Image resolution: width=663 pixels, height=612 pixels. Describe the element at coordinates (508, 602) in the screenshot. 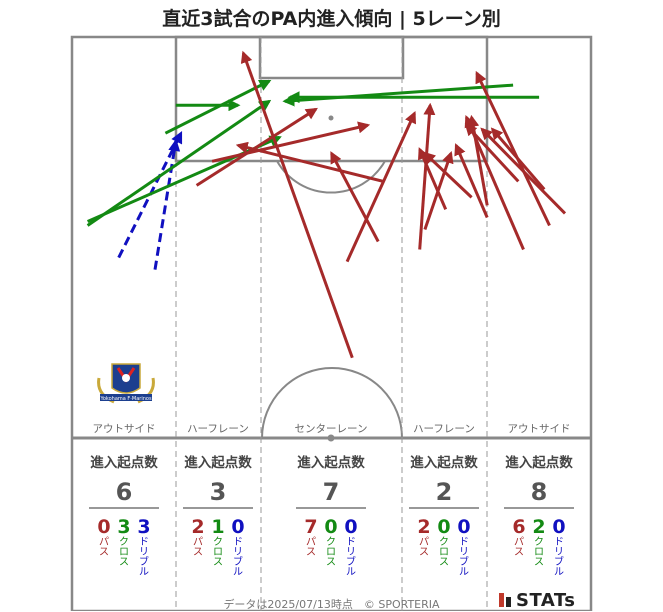

I see `stats-mark2-icon` at that location.